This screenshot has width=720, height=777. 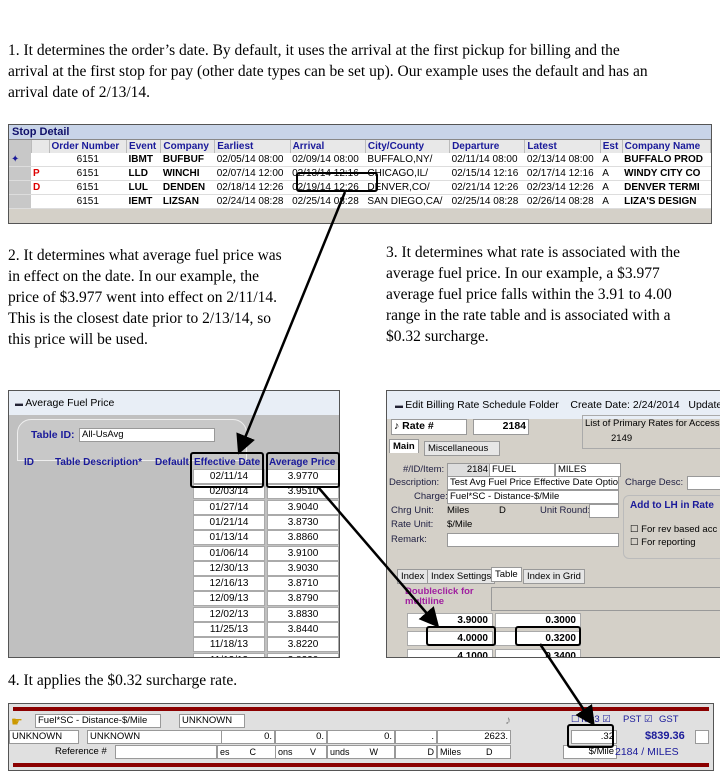 What do you see at coordinates (474, 737) in the screenshot?
I see `miles-field: 2623.` at bounding box center [474, 737].